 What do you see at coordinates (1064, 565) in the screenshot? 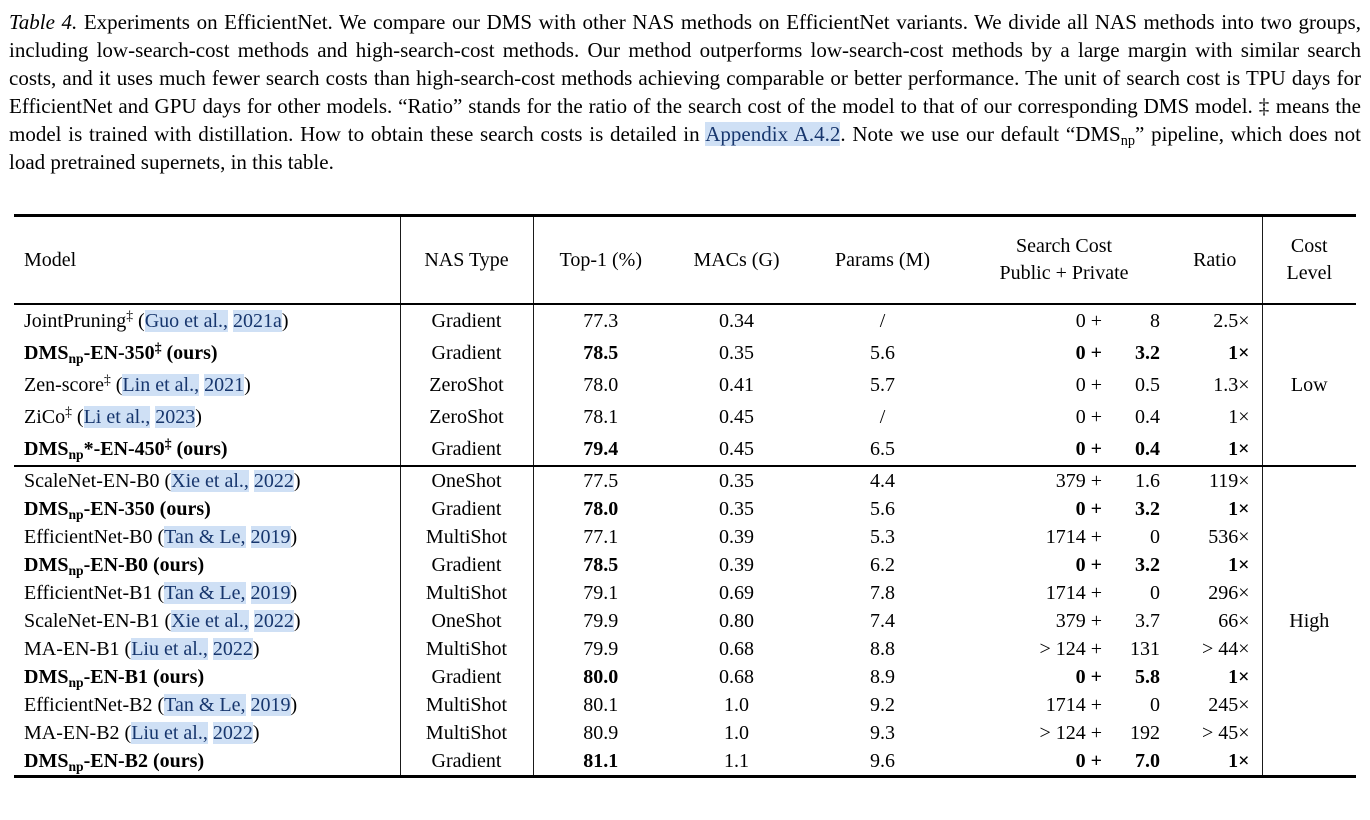
I see `search-cost-cell: 0 + 3.2` at bounding box center [1064, 565].